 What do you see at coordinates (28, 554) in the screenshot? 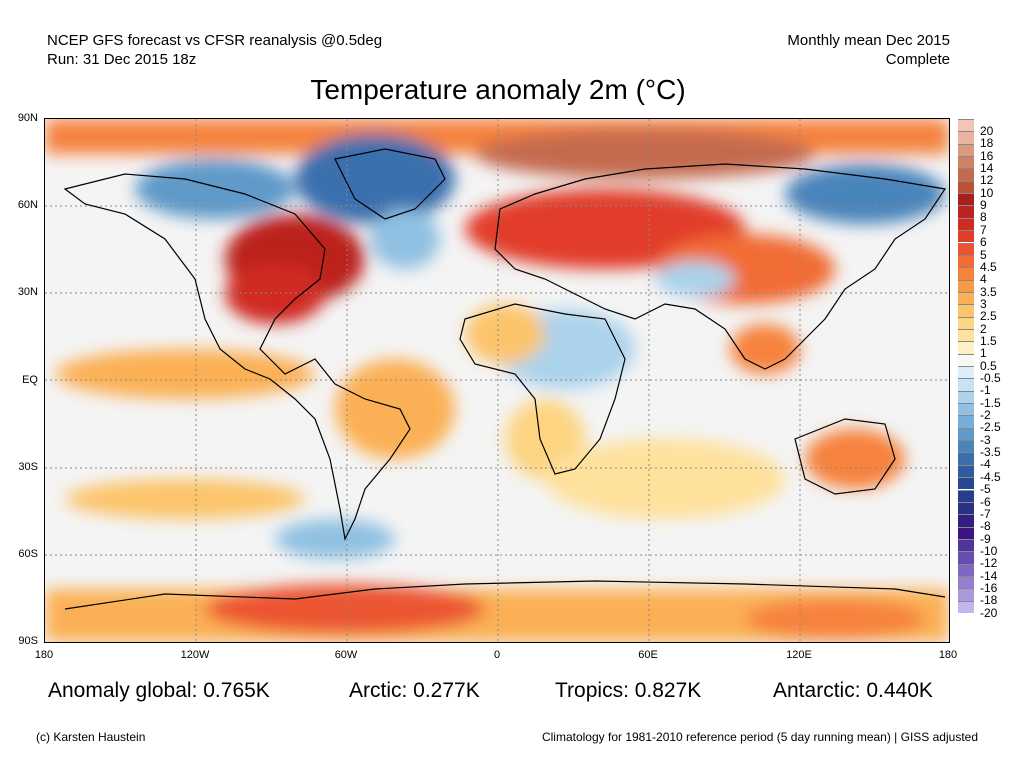
I see `lat-label: 60S` at bounding box center [28, 554].